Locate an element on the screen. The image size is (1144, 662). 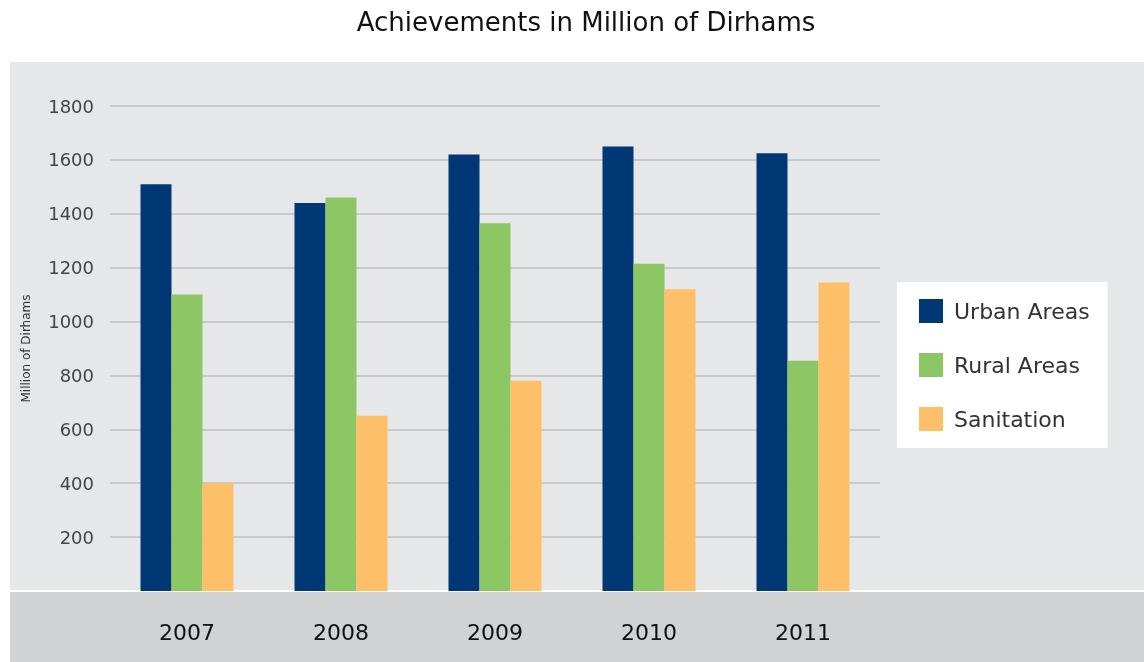
y-axis-title: Million of Dirhams is located at coordinates (26, 348).